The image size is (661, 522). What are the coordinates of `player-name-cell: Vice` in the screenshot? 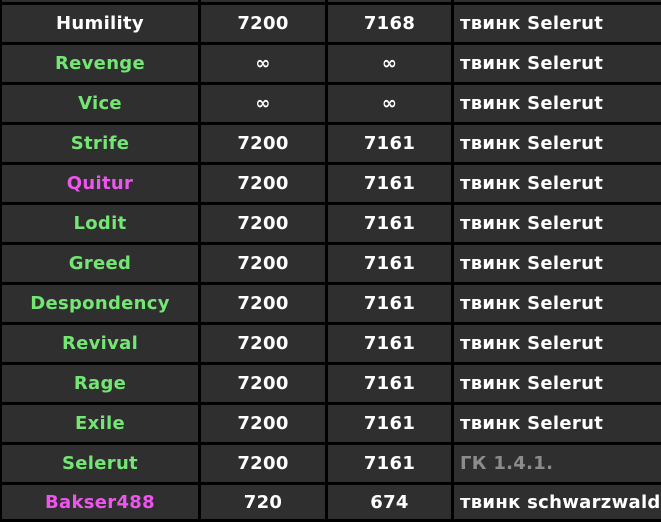 It's located at (100, 103).